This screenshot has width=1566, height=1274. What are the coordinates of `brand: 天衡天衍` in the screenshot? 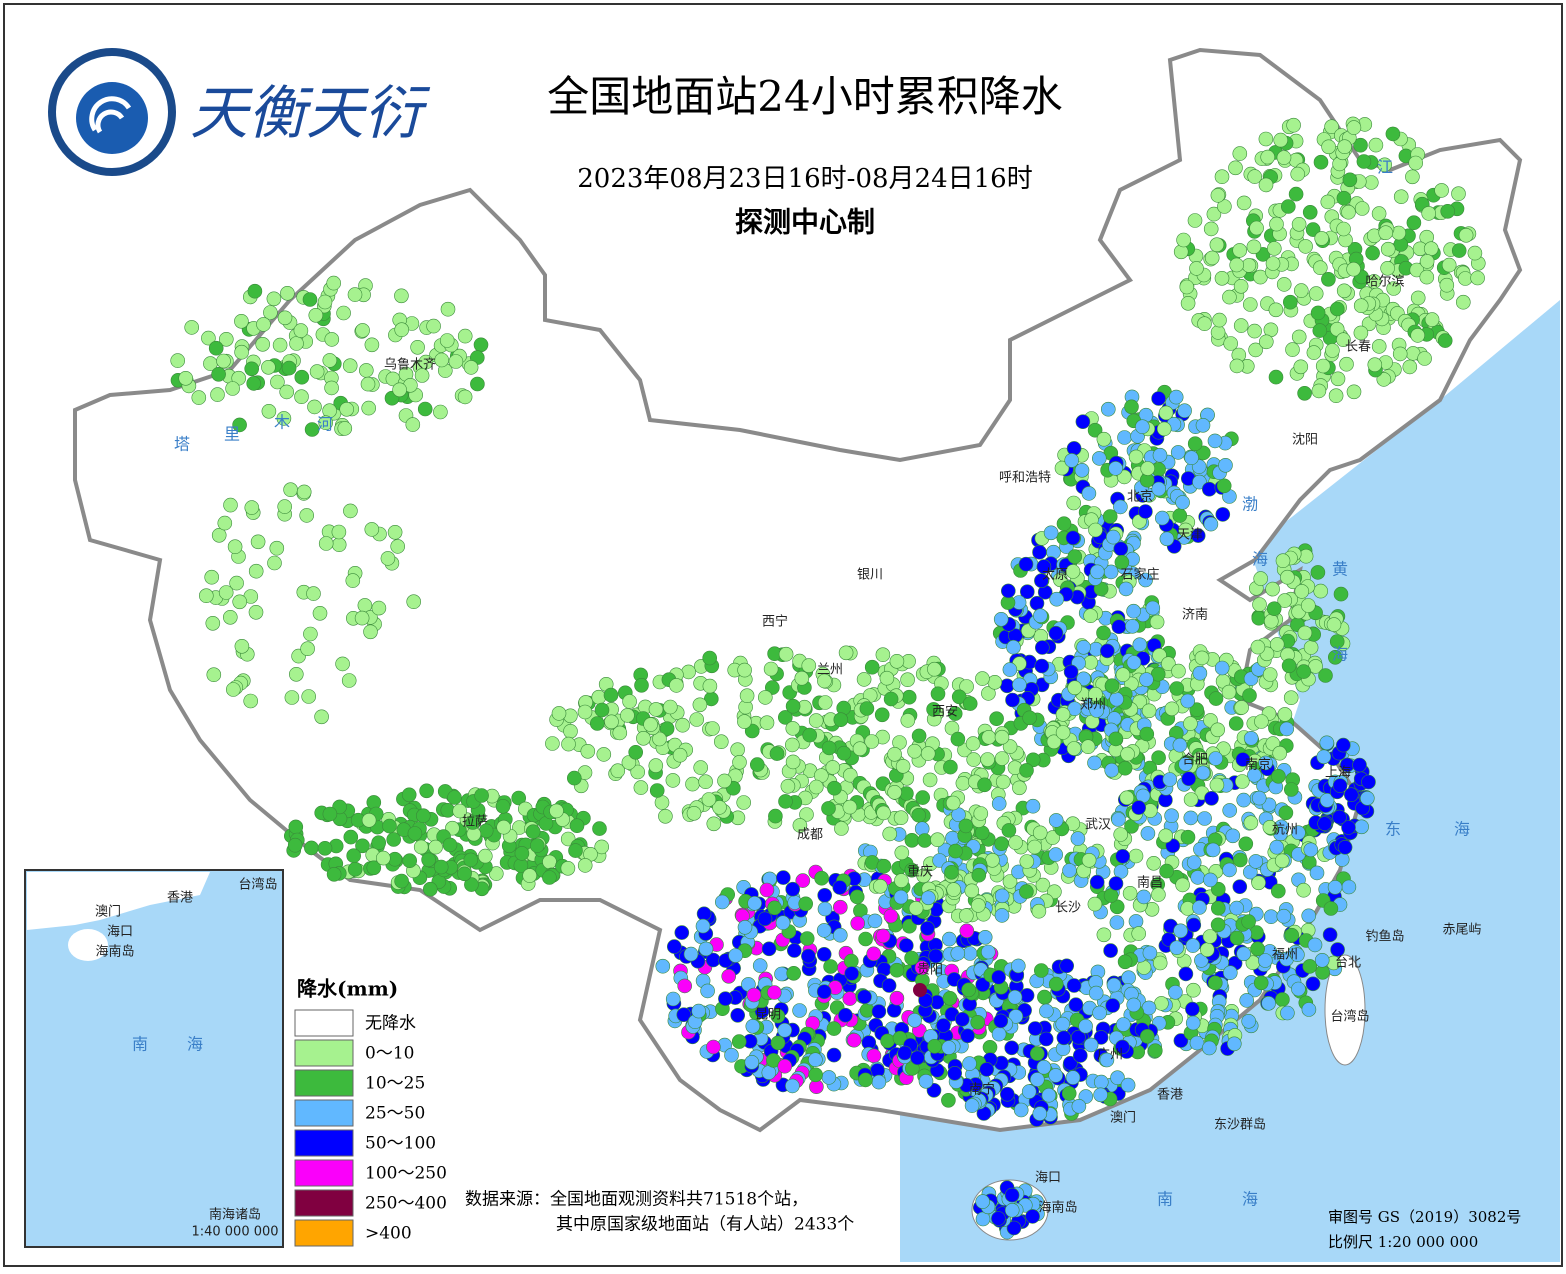 It's located at (310, 113).